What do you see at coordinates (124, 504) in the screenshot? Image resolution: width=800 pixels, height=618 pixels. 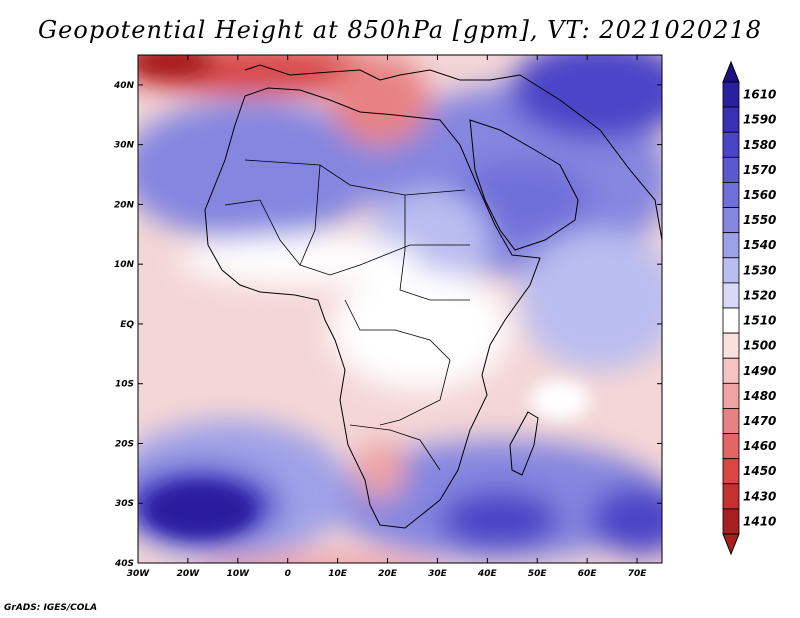 I see `lat-tick-label: 30S` at bounding box center [124, 504].